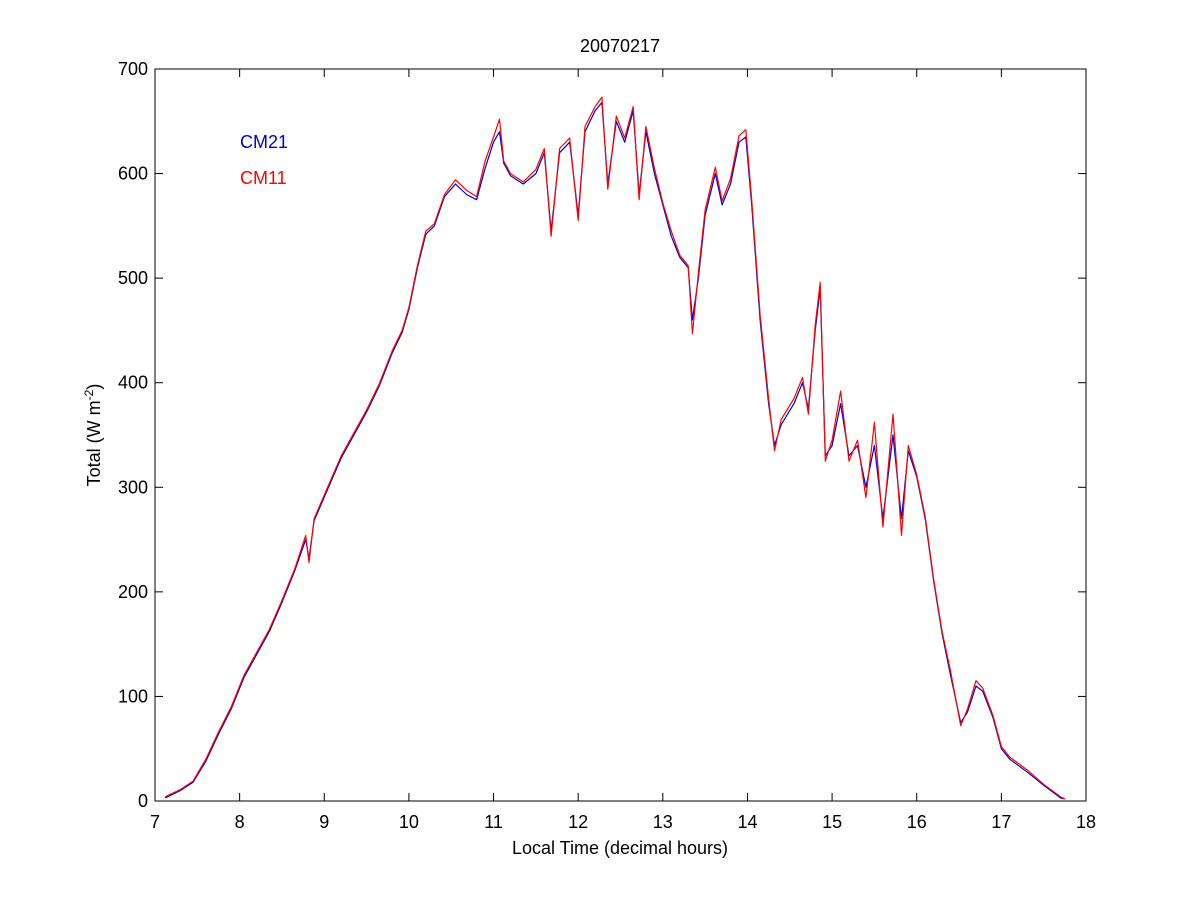 The width and height of the screenshot is (1200, 900). Describe the element at coordinates (620, 848) in the screenshot. I see `x-axis-label: Local Time (decimal hours)` at that location.